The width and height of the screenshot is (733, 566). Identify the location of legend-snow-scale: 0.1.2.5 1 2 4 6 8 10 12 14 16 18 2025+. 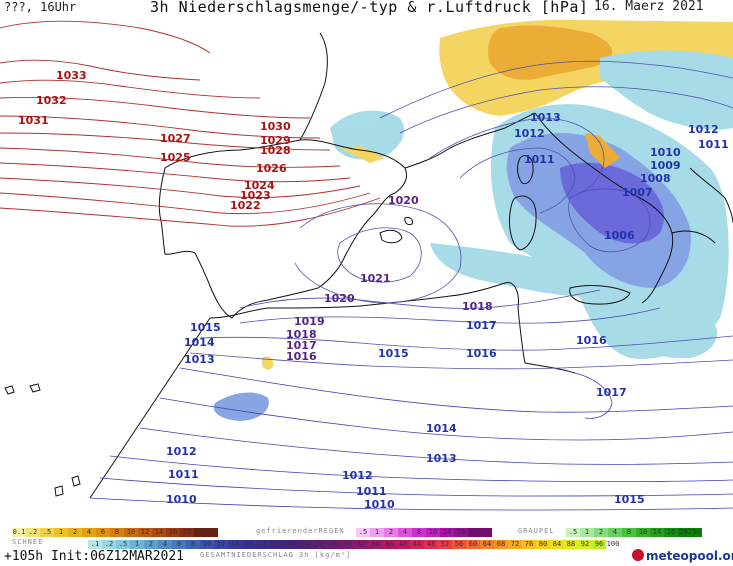
(115, 532).